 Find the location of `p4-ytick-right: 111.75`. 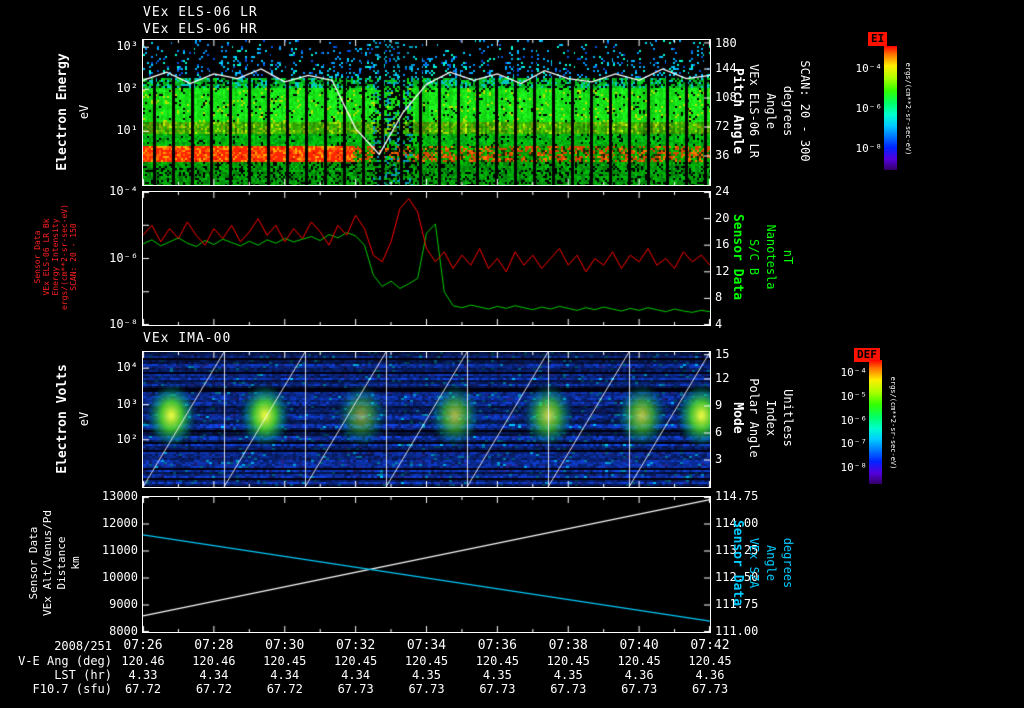

p4-ytick-right: 111.75 is located at coordinates (737, 604).